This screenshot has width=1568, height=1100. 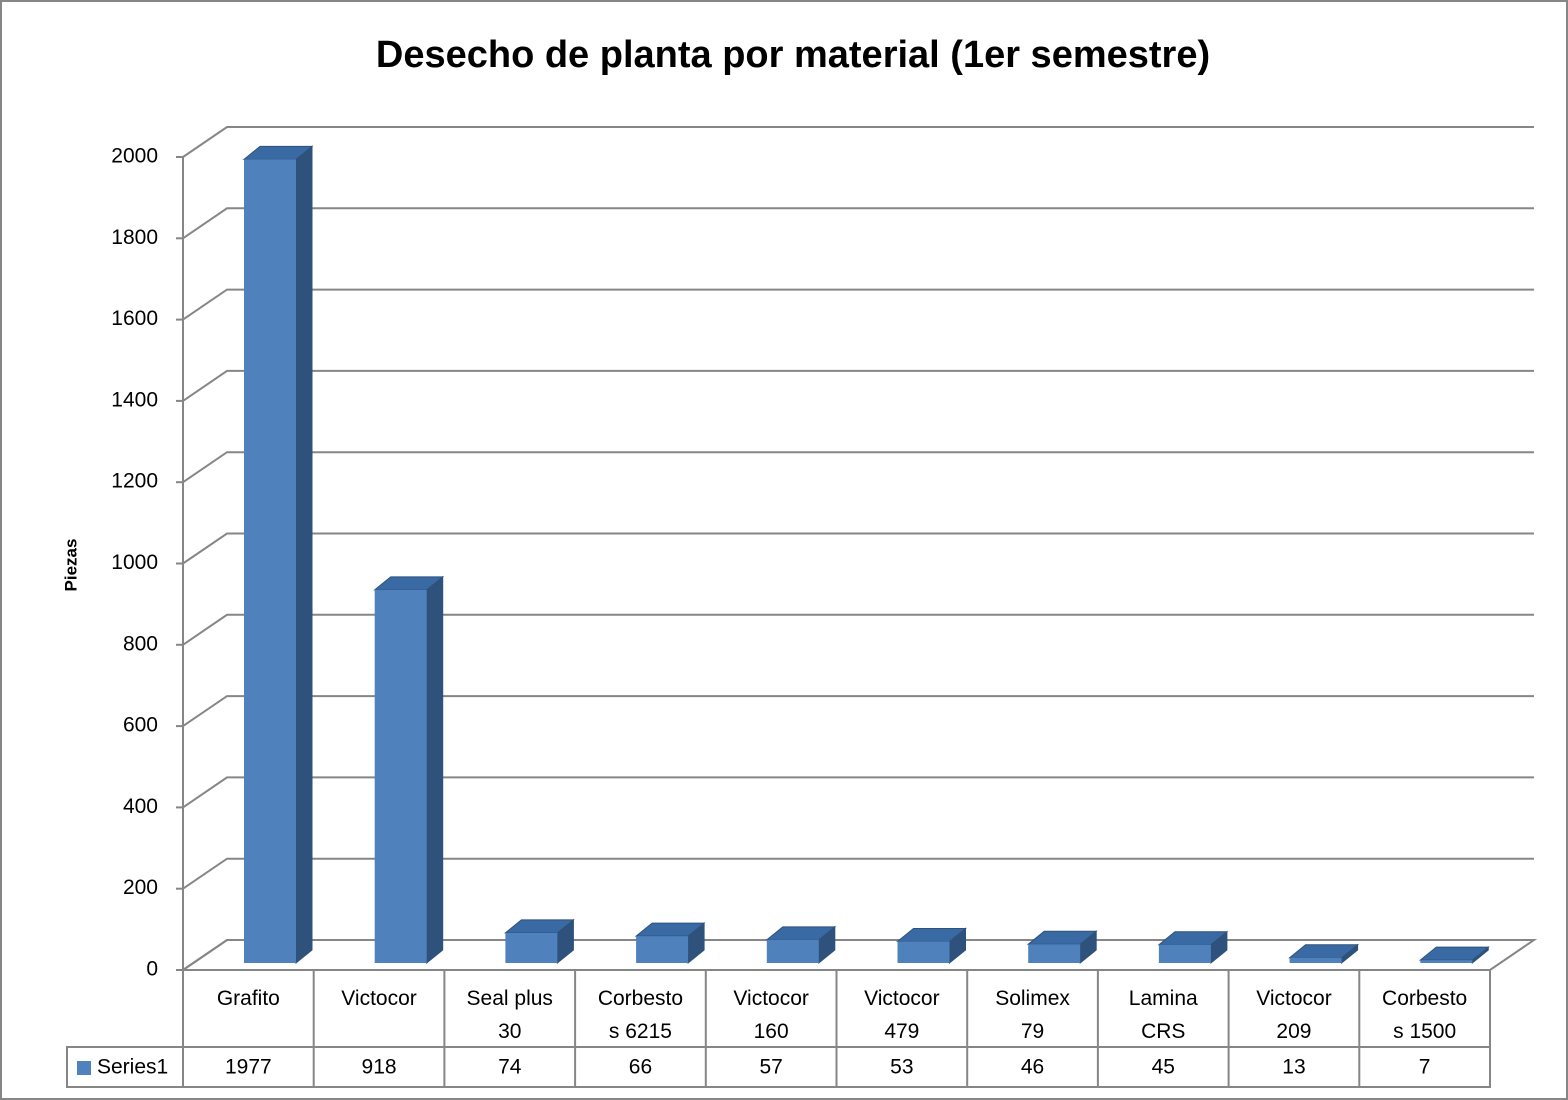 What do you see at coordinates (378, 998) in the screenshot?
I see `x-tick-label: Victocor` at bounding box center [378, 998].